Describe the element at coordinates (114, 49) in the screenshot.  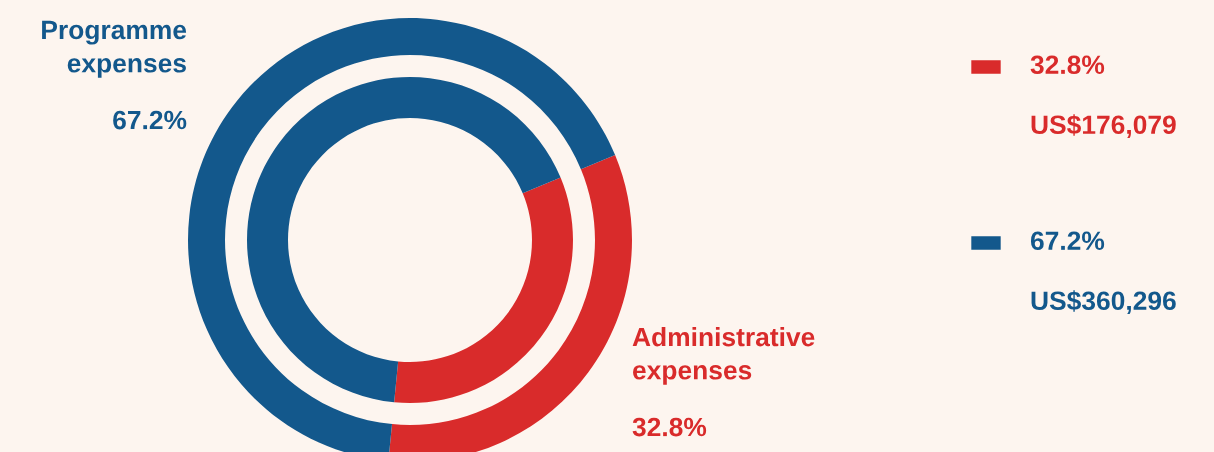
I see `slice-label: Programme expenses` at that location.